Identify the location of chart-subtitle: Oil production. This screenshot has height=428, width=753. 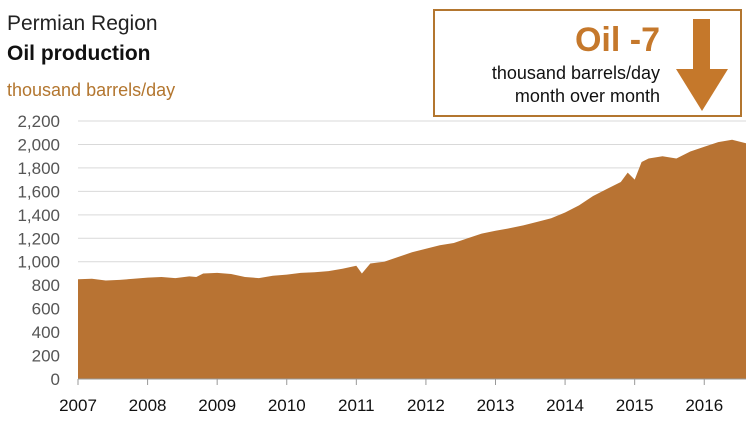
(79, 53).